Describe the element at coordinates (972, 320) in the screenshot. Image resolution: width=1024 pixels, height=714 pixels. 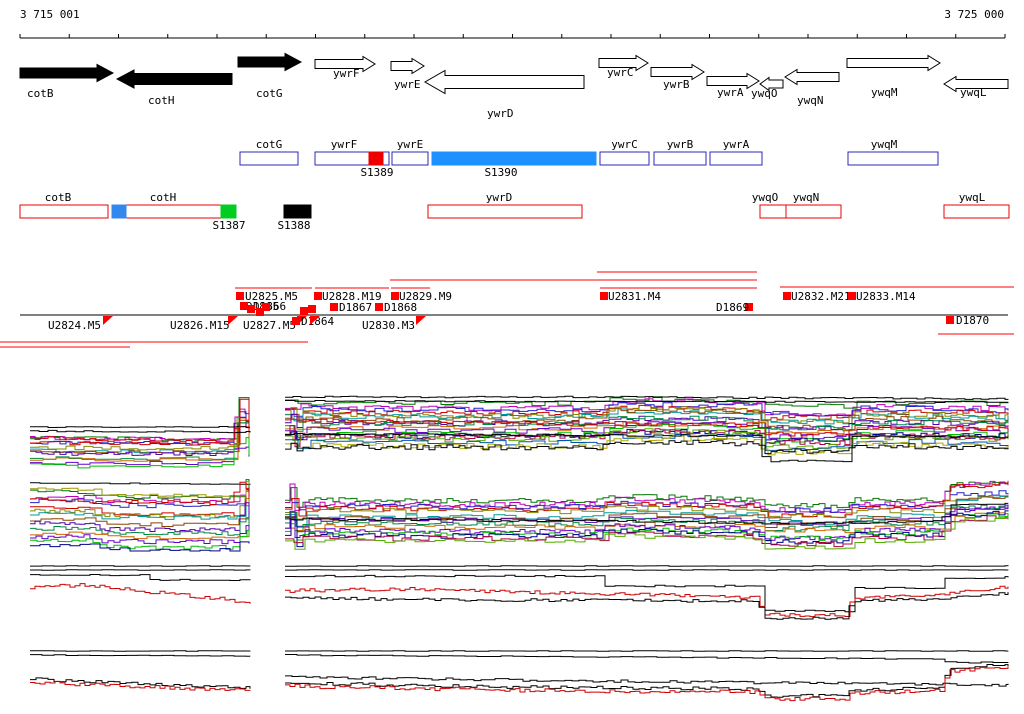
I see `probe-label-D1870: D1870` at that location.